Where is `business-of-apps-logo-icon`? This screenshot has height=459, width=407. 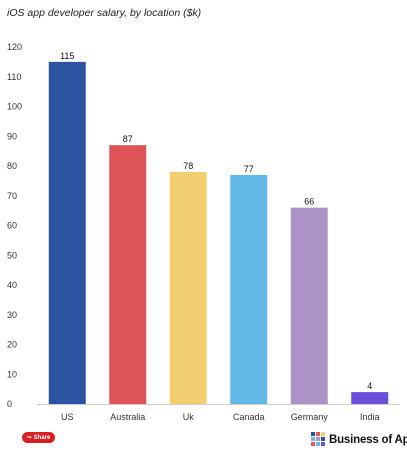 business-of-apps-logo-icon is located at coordinates (318, 439).